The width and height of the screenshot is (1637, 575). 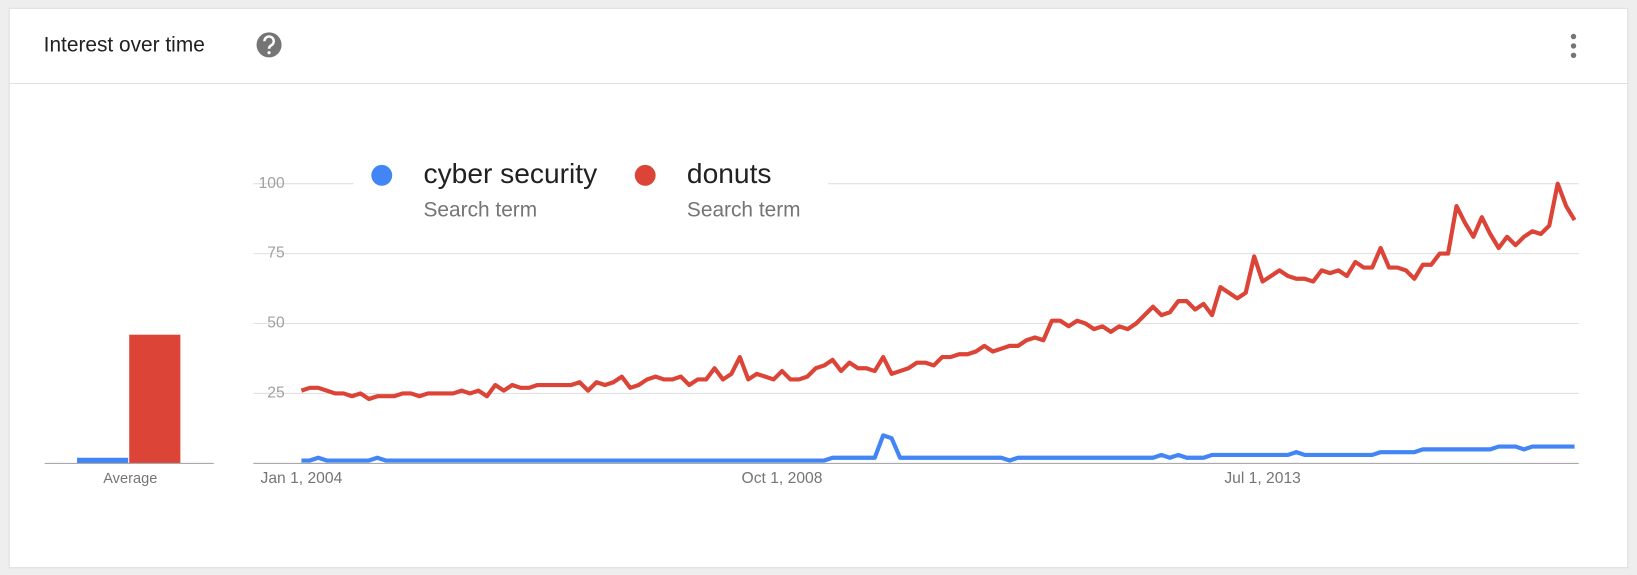 I want to click on menu-icon, so click(x=1573, y=46).